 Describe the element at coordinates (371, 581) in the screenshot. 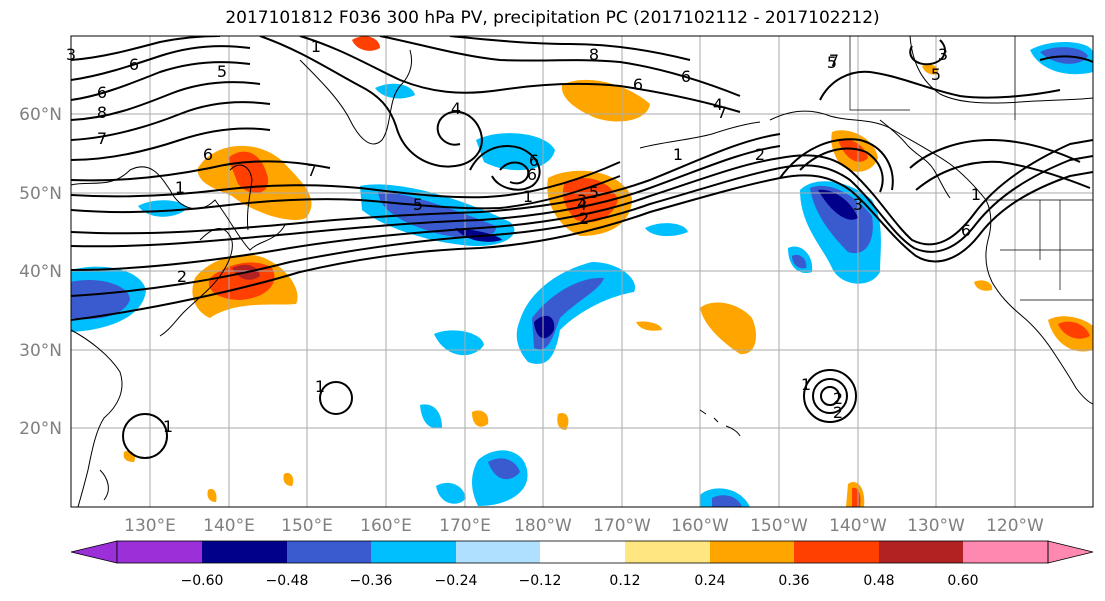

I see `colorbar-tick-label: −0.36` at that location.